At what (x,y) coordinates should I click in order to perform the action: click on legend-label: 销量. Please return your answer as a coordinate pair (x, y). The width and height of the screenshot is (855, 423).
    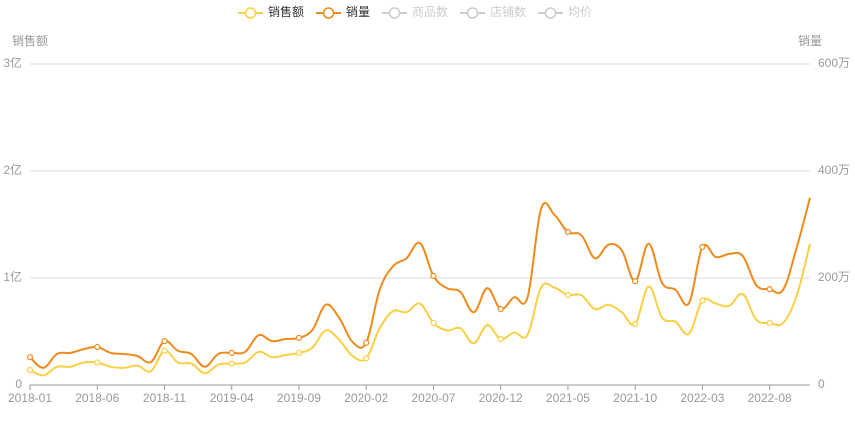
    Looking at the image, I should click on (358, 12).